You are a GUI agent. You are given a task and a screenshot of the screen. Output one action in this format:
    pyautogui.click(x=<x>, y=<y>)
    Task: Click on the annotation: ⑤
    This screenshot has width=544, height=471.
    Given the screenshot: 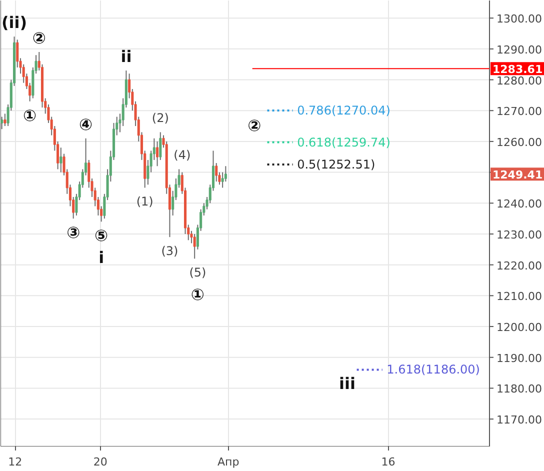 What is the action you would take?
    pyautogui.click(x=101, y=236)
    